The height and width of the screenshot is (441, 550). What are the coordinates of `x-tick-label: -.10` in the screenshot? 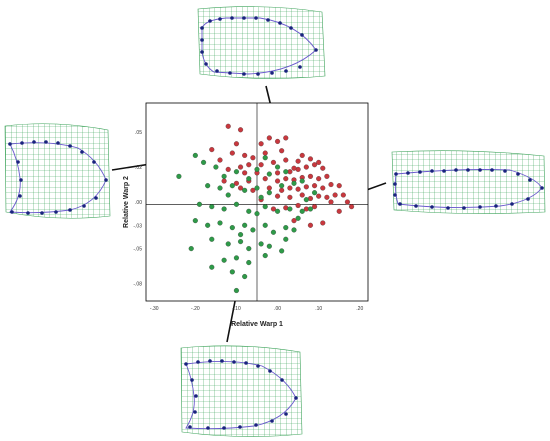 It's located at (236, 309).